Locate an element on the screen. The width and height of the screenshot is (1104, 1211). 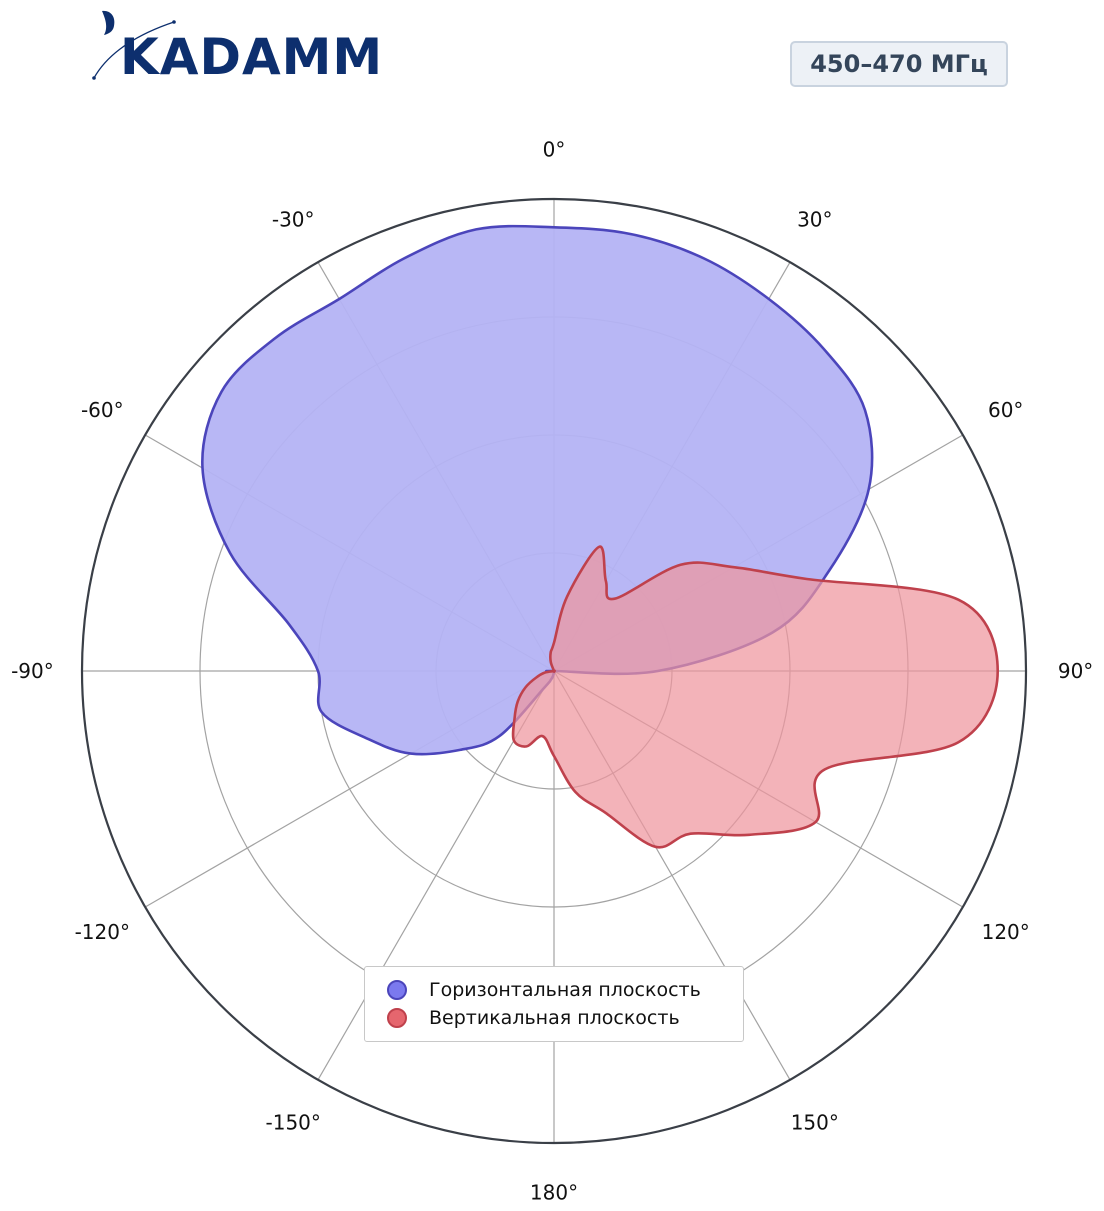
angle-tick-label: 30° is located at coordinates (814, 219).